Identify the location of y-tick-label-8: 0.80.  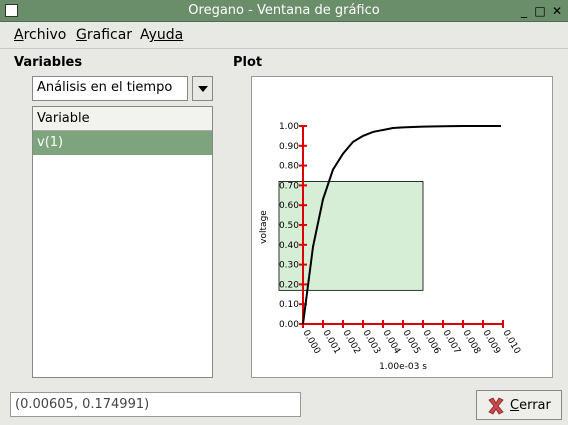
(289, 167).